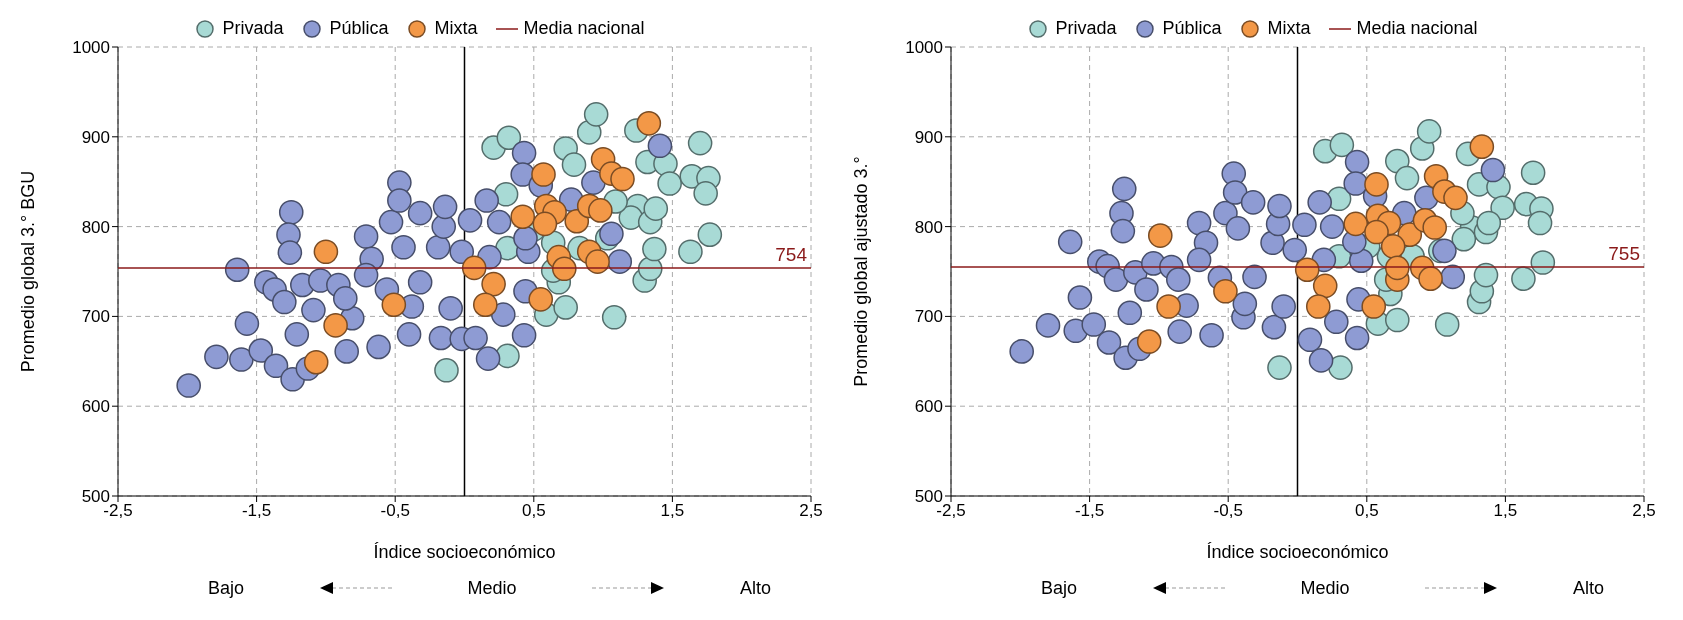  What do you see at coordinates (791, 254) in the screenshot?
I see `data-label: 754` at bounding box center [791, 254].